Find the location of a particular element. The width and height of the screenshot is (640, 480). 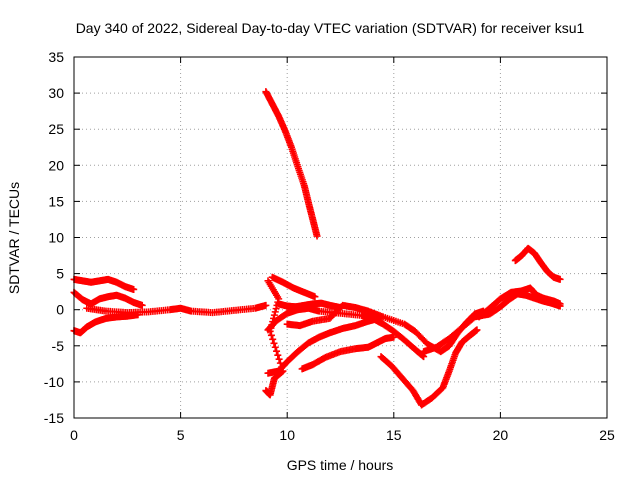

x-tick-label: 15 is located at coordinates (394, 435).